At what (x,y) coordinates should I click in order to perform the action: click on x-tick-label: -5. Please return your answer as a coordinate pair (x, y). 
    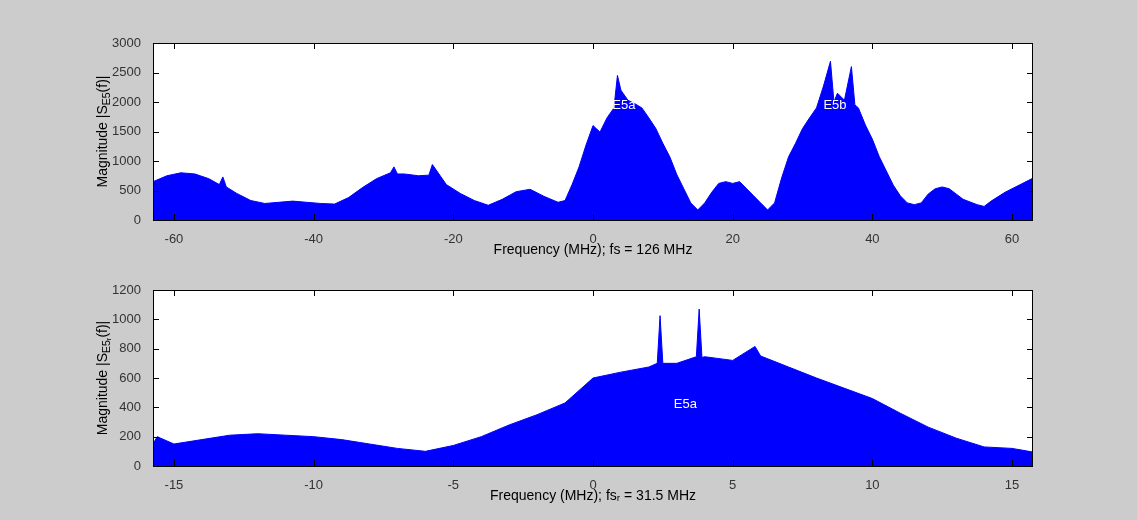
    Looking at the image, I should click on (453, 485).